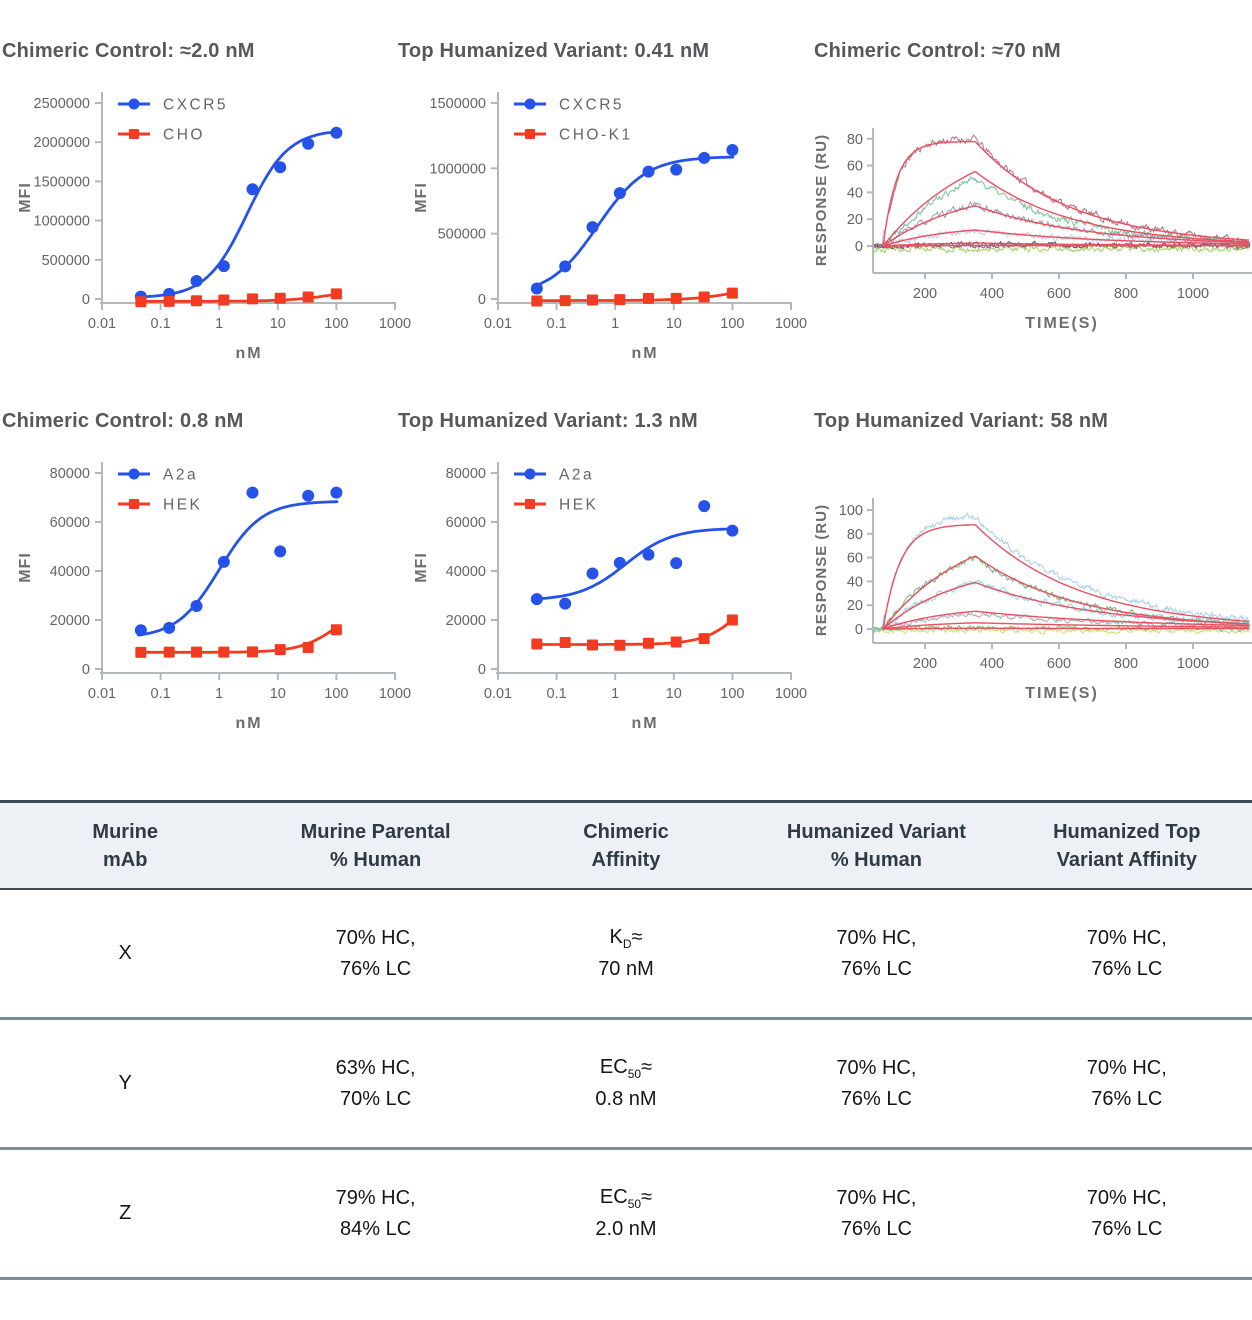  I want to click on header-humanized-variant: Humanized Variant% Human, so click(876, 845).